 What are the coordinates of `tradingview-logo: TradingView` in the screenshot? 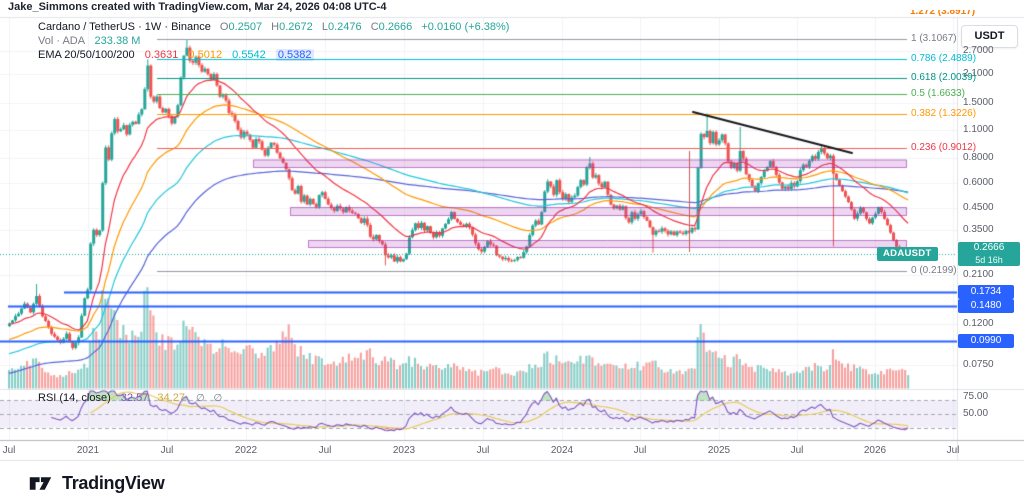 It's located at (96, 483).